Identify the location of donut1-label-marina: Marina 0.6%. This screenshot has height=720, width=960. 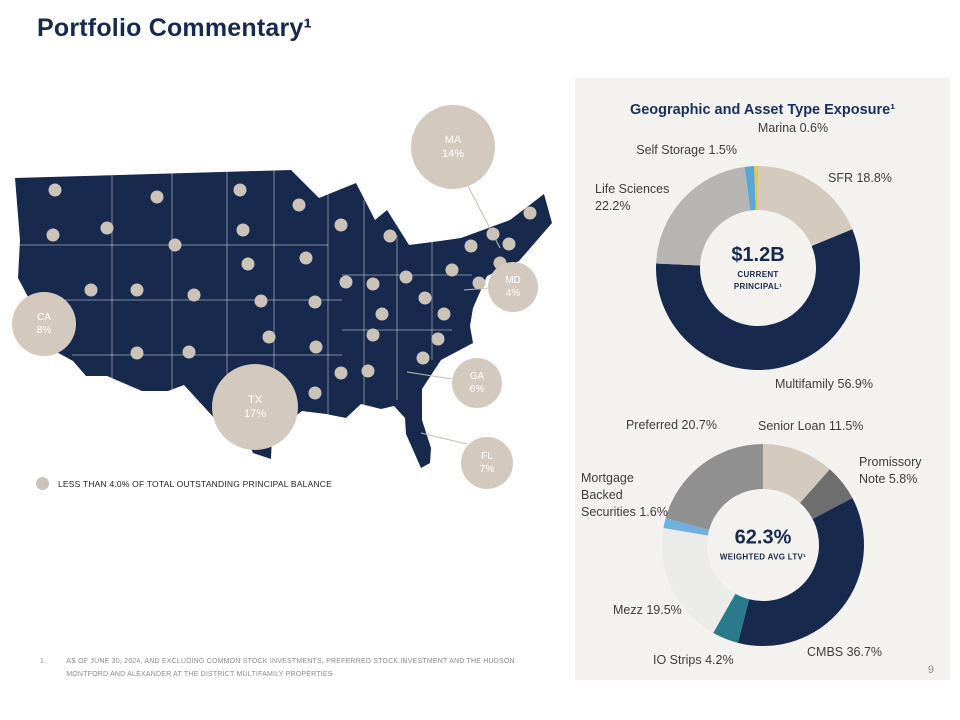
(793, 128).